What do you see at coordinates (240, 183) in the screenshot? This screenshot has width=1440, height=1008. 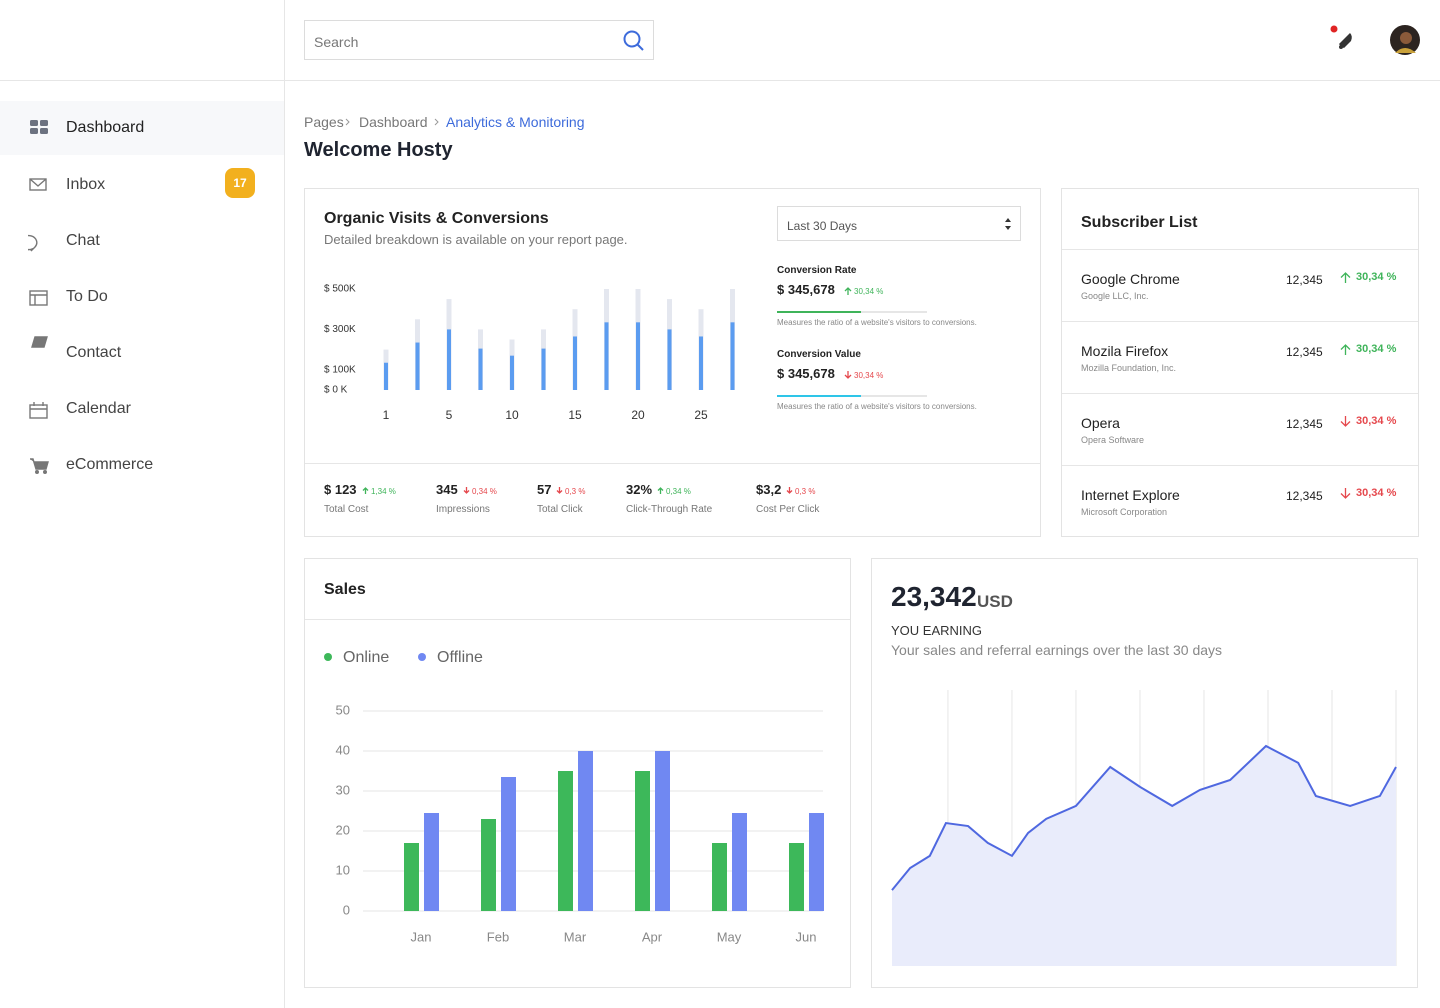 I see `badge-count: 17` at bounding box center [240, 183].